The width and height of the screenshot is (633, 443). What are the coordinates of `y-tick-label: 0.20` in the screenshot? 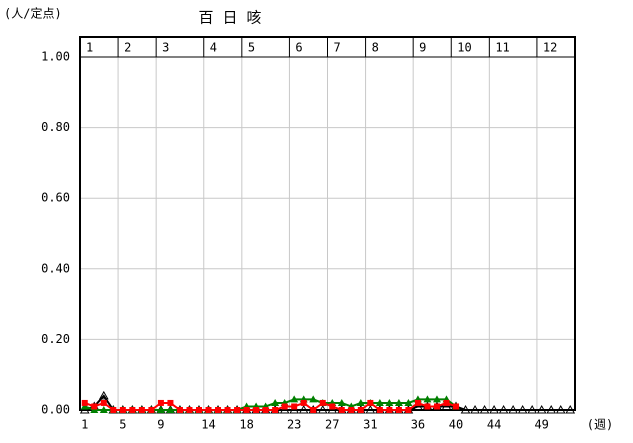 It's located at (55, 339).